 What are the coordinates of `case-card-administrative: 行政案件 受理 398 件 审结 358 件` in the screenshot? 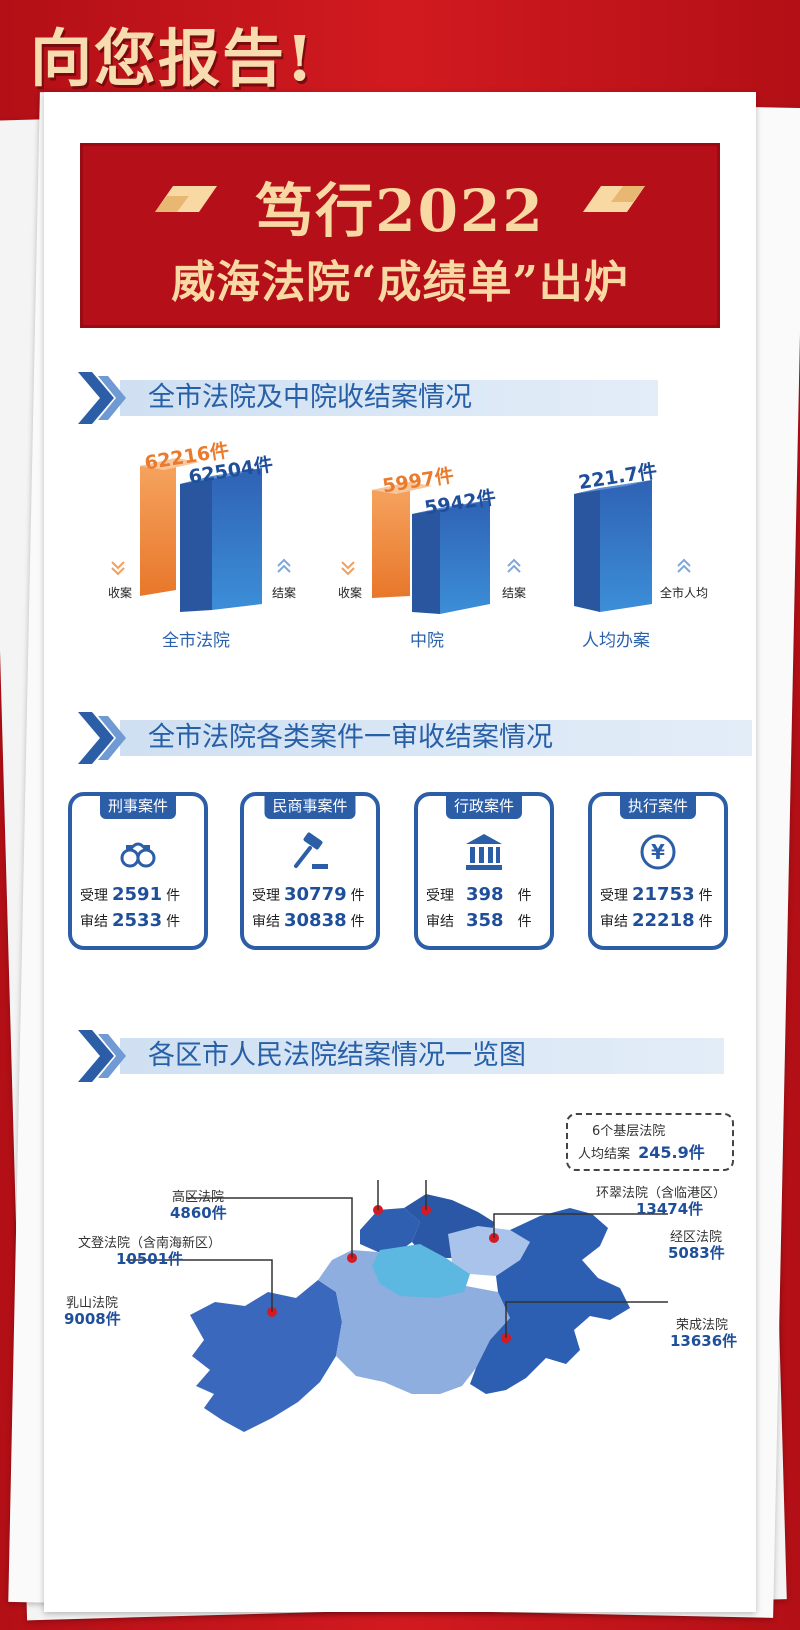 It's located at (484, 871).